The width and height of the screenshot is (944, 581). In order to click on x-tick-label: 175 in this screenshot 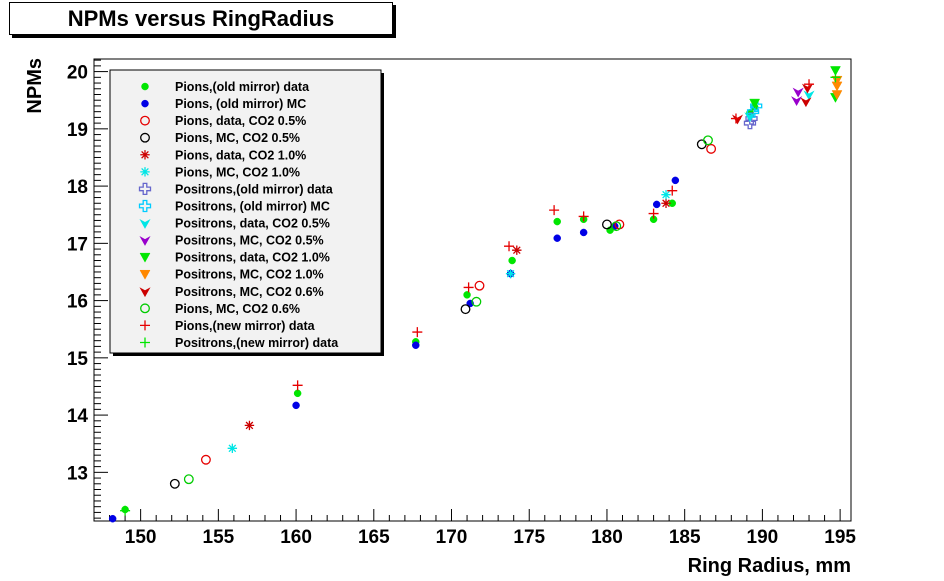, I will do `click(529, 537)`.